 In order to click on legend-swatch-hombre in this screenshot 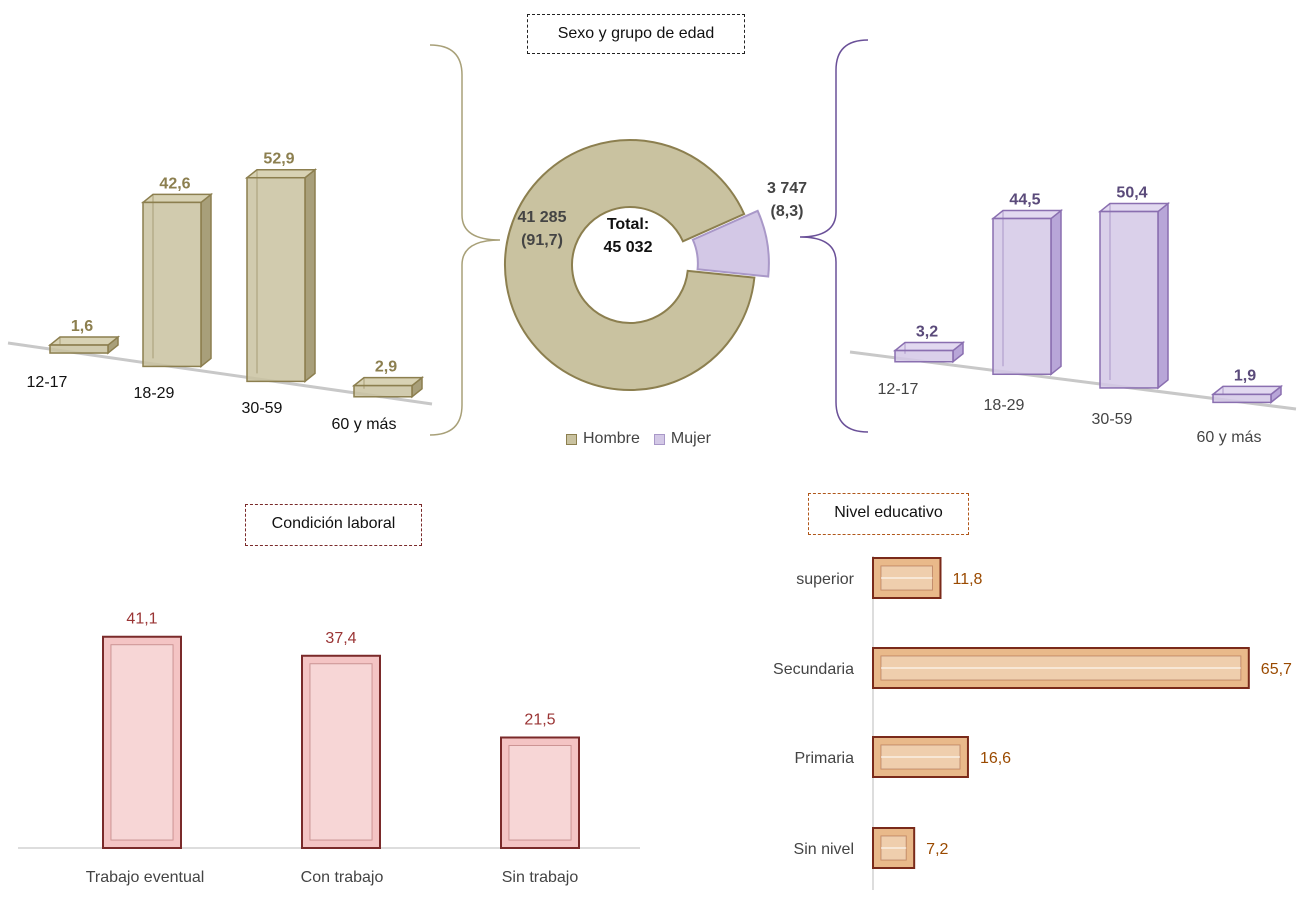, I will do `click(571, 439)`.